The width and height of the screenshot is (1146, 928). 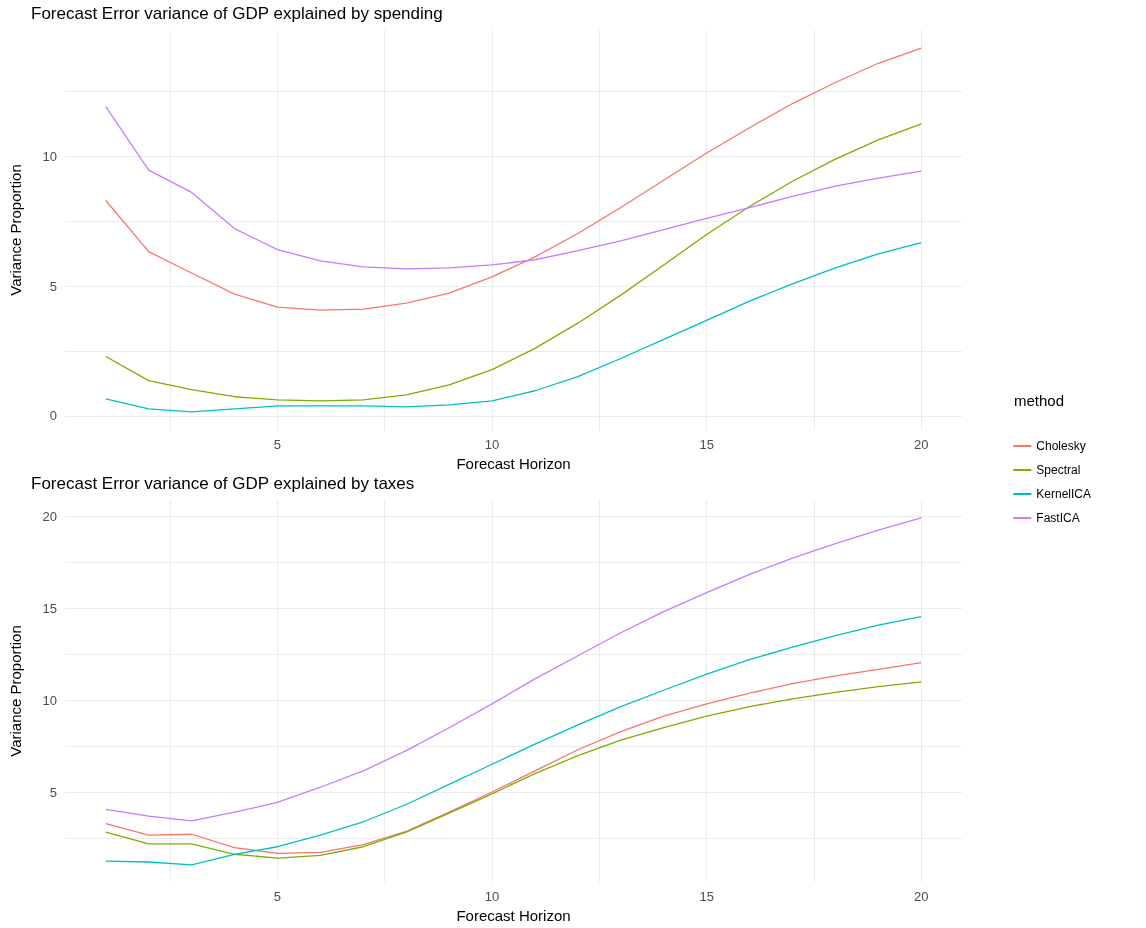 I want to click on legend-label: Spectral, so click(x=1058, y=470).